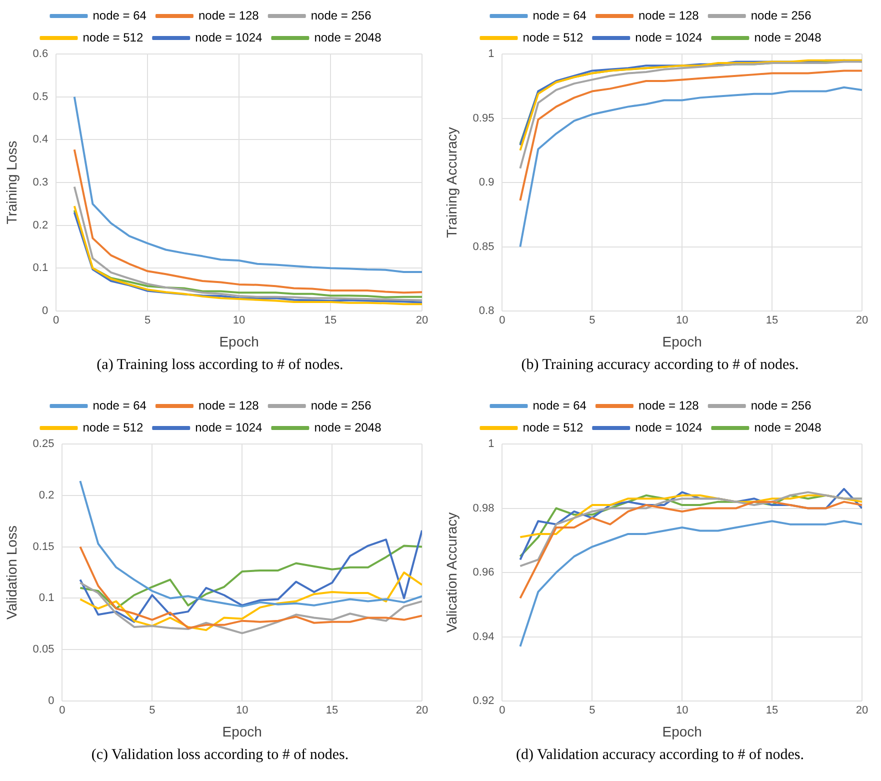  What do you see at coordinates (220, 755) in the screenshot?
I see `text: (c) Validation loss according to # of nodes.` at bounding box center [220, 755].